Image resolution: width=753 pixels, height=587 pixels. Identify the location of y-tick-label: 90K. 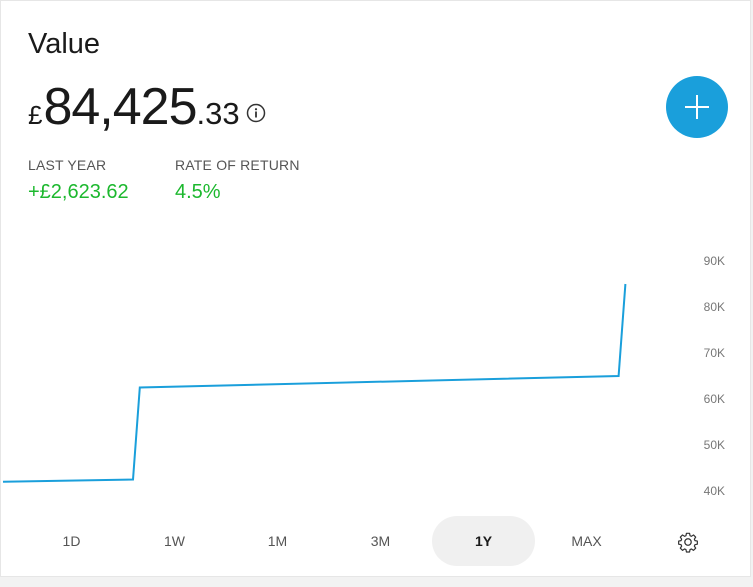
(714, 261).